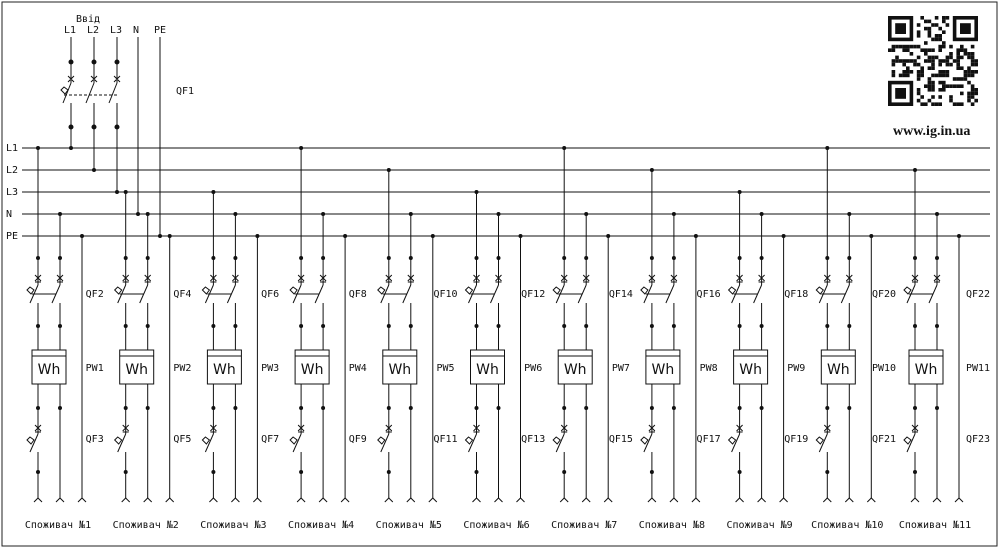  I want to click on circuit-6: Wh QF10 PW5 QF11 Споживач №6, so click(481, 360).